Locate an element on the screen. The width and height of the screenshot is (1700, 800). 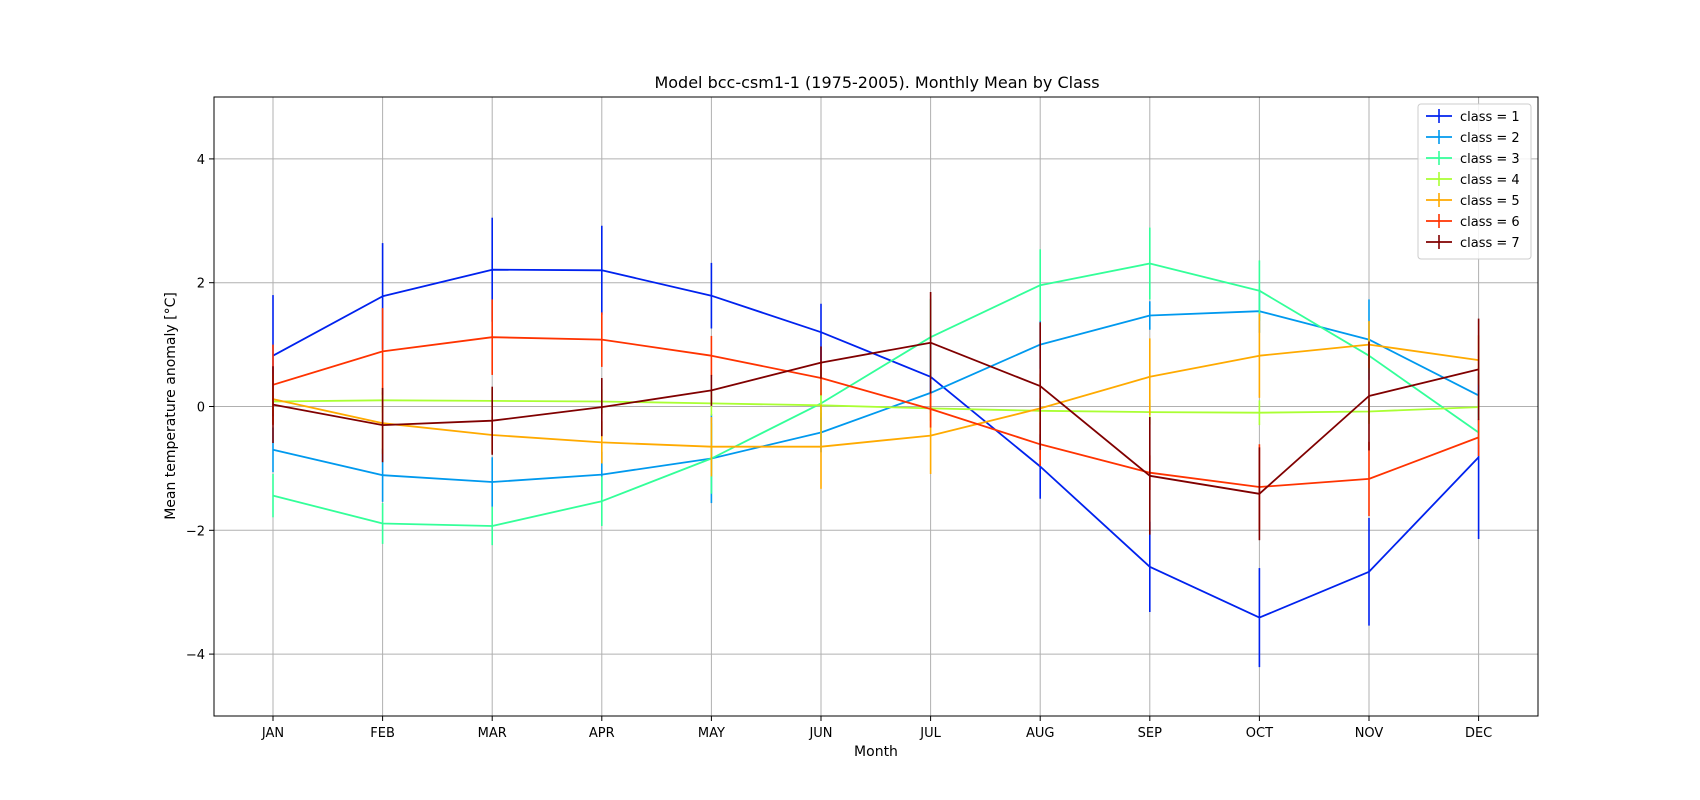
legend-entry: class = 2 is located at coordinates (1473, 138).